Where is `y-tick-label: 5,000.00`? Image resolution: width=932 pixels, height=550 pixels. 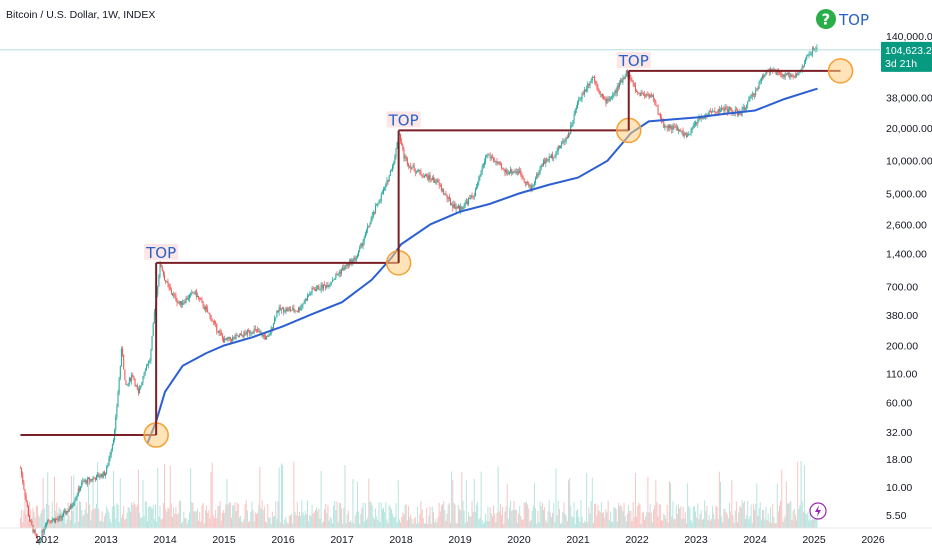
y-tick-label: 5,000.00 is located at coordinates (906, 194).